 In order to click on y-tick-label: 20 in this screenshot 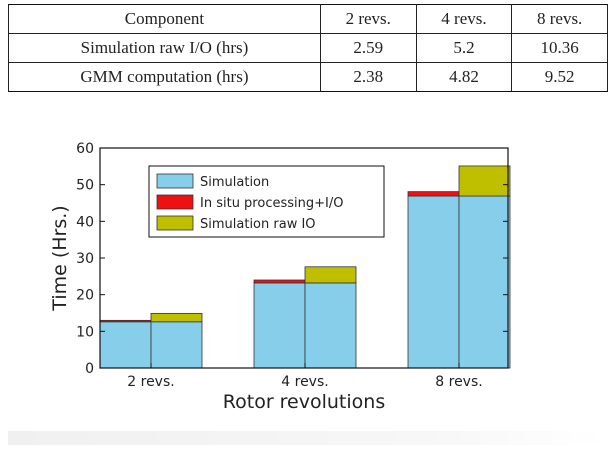, I will do `click(85, 296)`.